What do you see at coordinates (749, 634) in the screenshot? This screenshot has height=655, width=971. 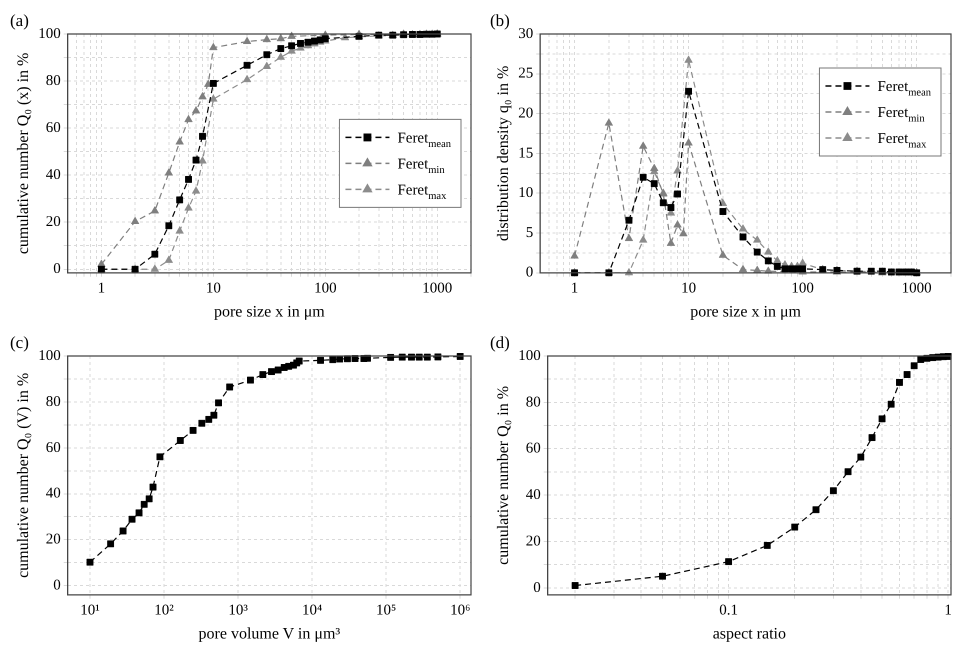 I see `x-axis-title: aspect ratio` at bounding box center [749, 634].